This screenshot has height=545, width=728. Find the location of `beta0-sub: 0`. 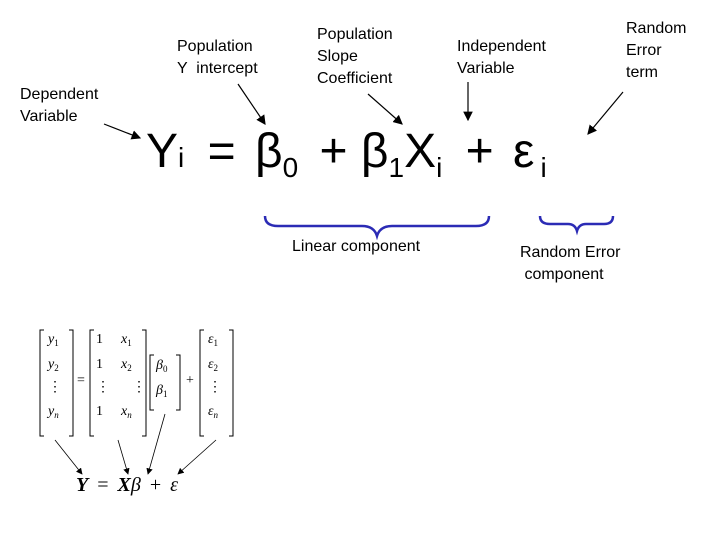

beta0-sub: 0 is located at coordinates (165, 369).